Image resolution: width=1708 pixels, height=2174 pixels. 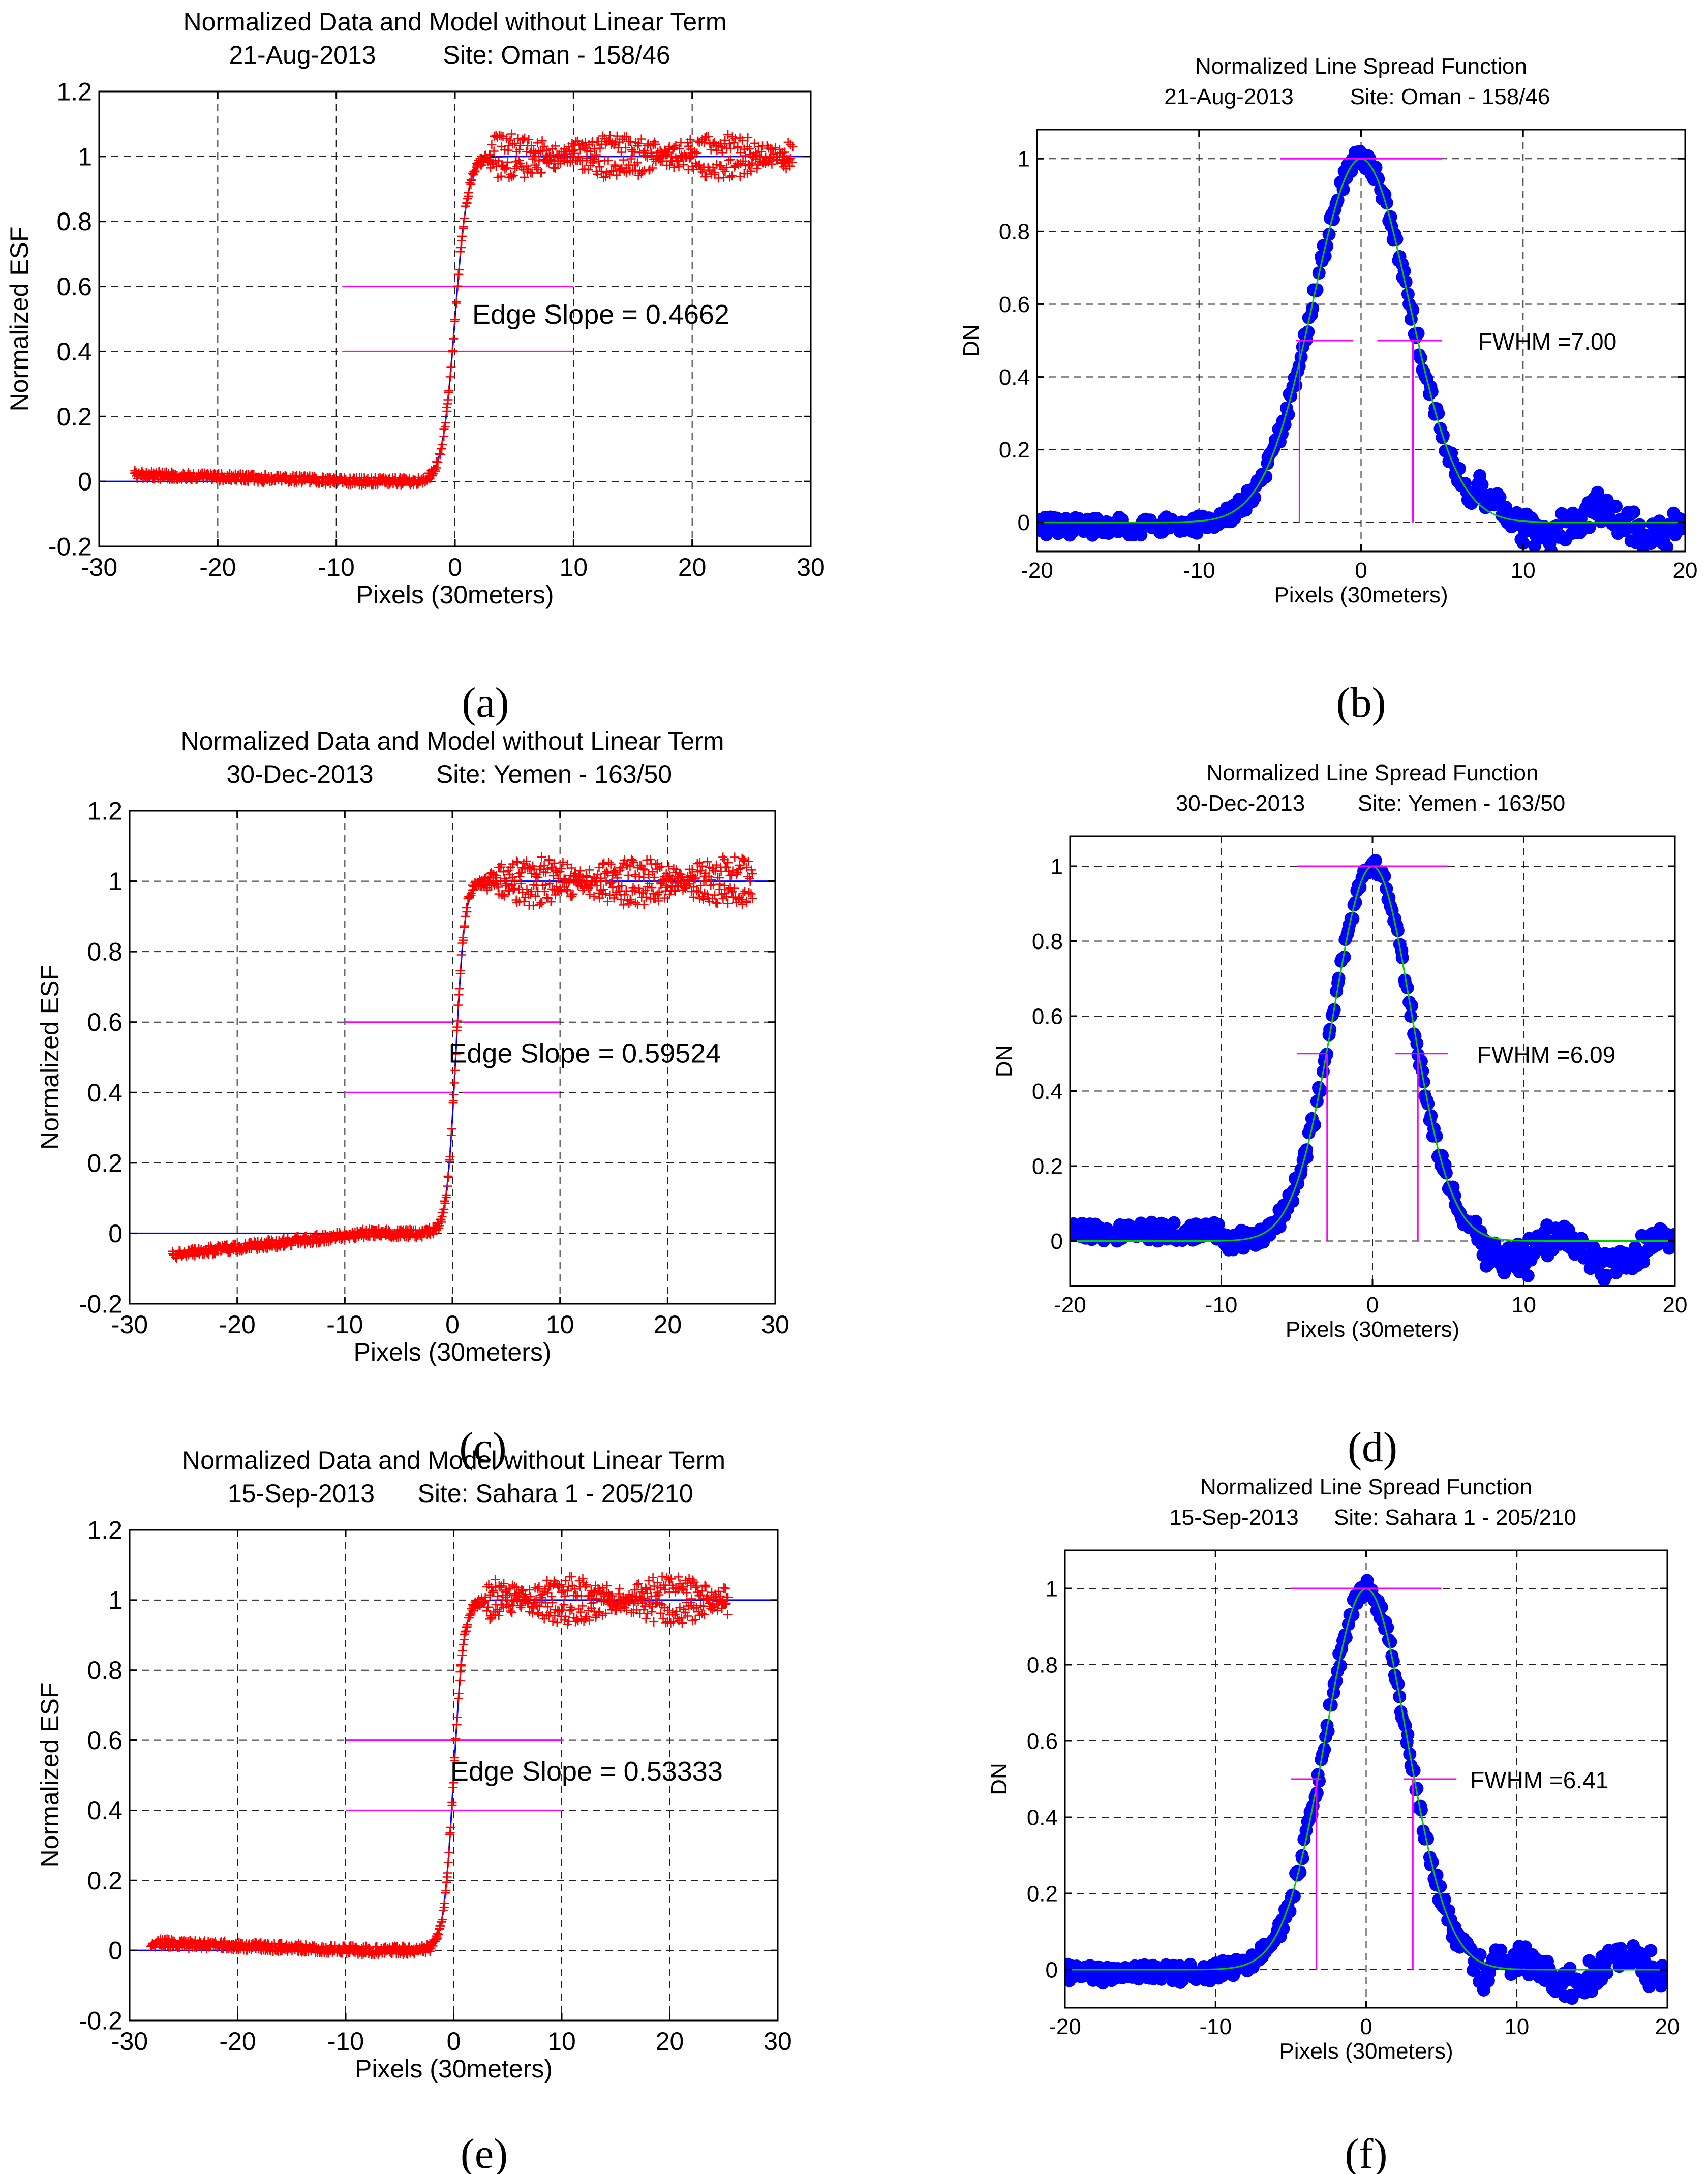 I want to click on panel-caption: (a), so click(x=485, y=702).